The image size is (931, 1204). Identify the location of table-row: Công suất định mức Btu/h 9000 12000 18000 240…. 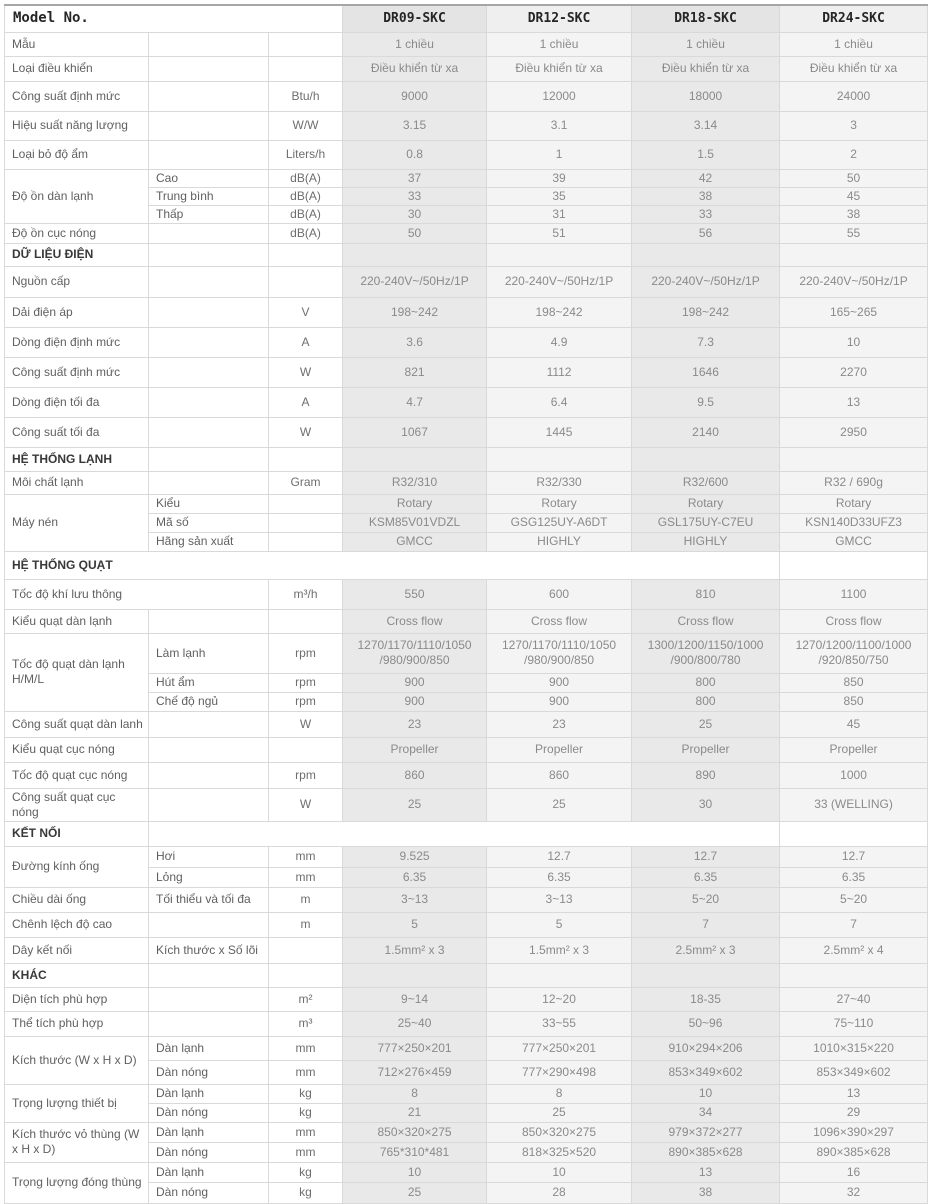
(466, 96).